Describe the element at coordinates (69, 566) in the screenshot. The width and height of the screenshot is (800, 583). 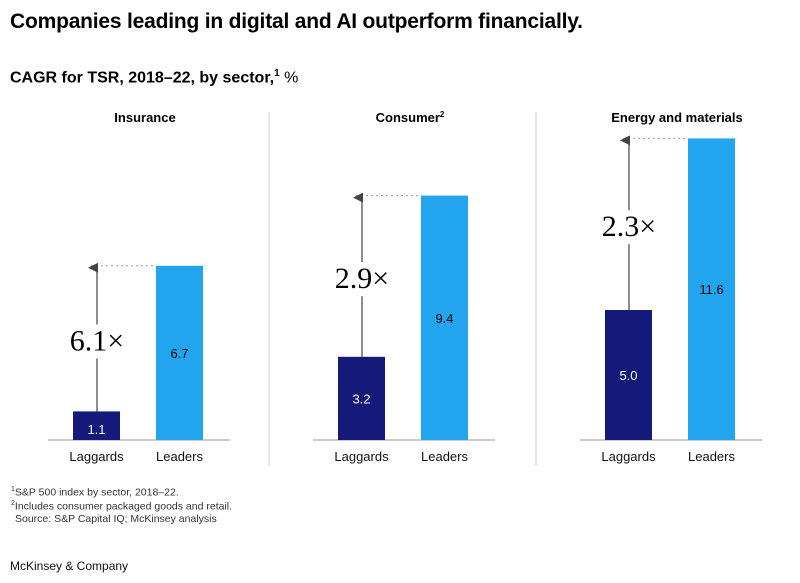
I see `brand-label: McKinsey & Company` at that location.